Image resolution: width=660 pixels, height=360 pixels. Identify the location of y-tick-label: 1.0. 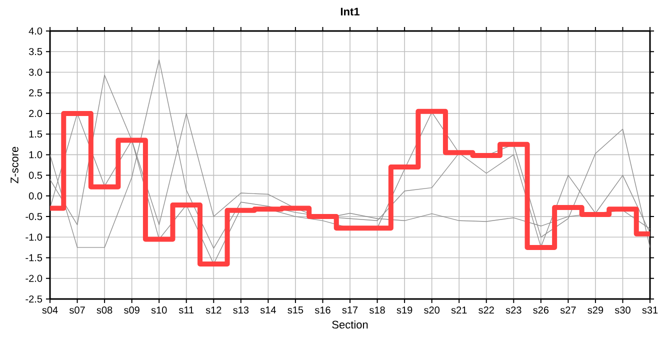
(35, 154).